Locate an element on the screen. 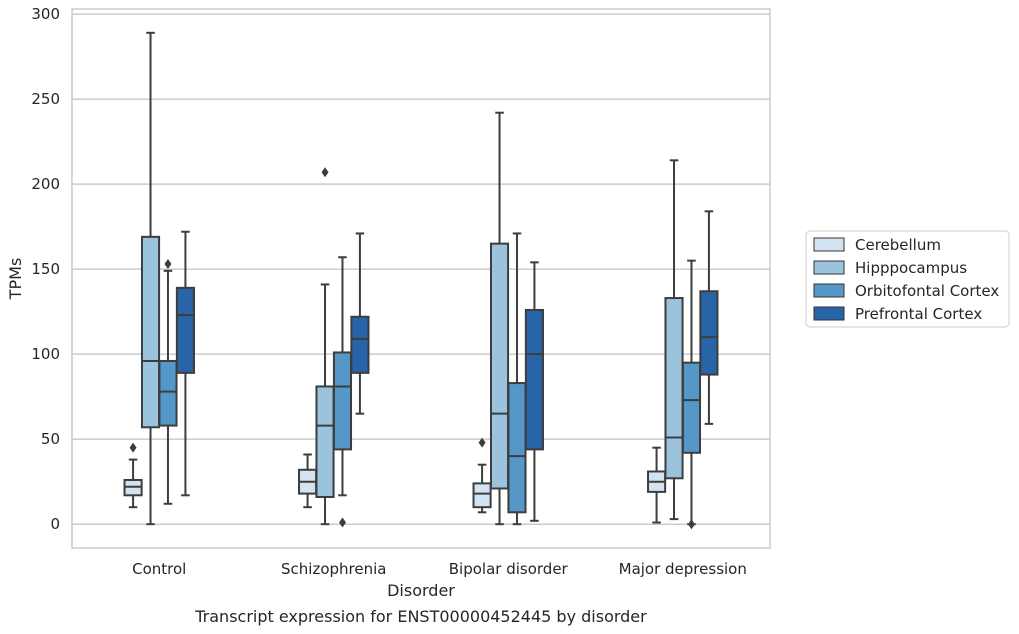 This screenshot has width=1019, height=634. x-tick-label: Control is located at coordinates (159, 569).